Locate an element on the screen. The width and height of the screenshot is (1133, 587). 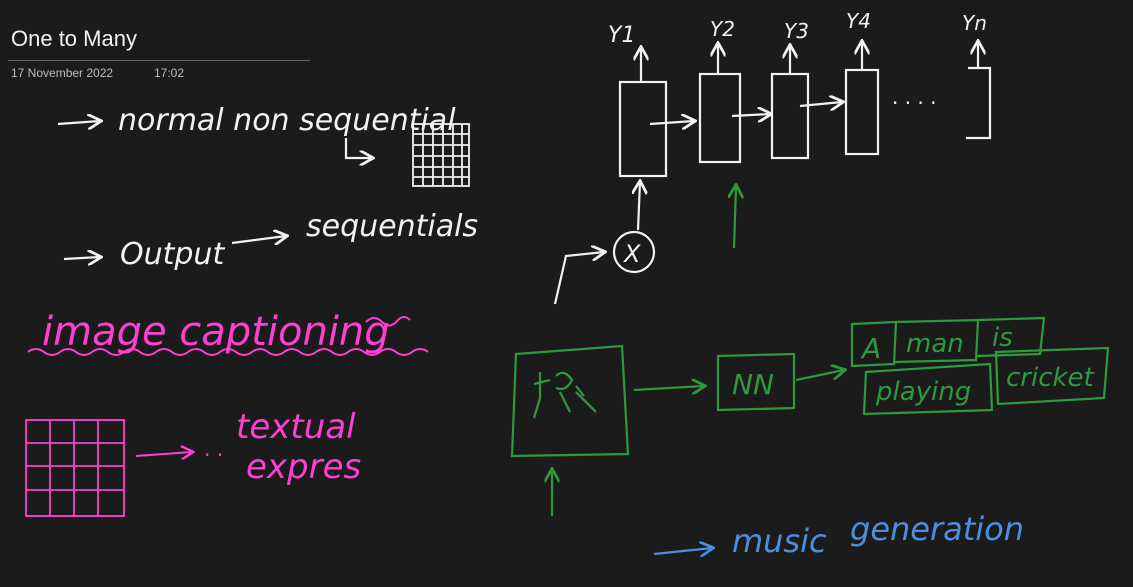
note-text-normal: normal non sequential is located at coordinates (287, 120).